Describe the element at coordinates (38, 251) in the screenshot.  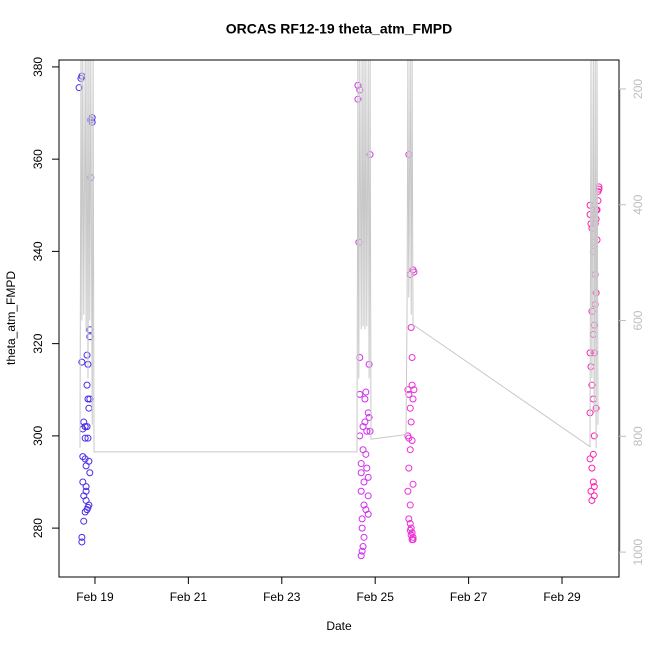
I see `y-tick-label: 340` at that location.